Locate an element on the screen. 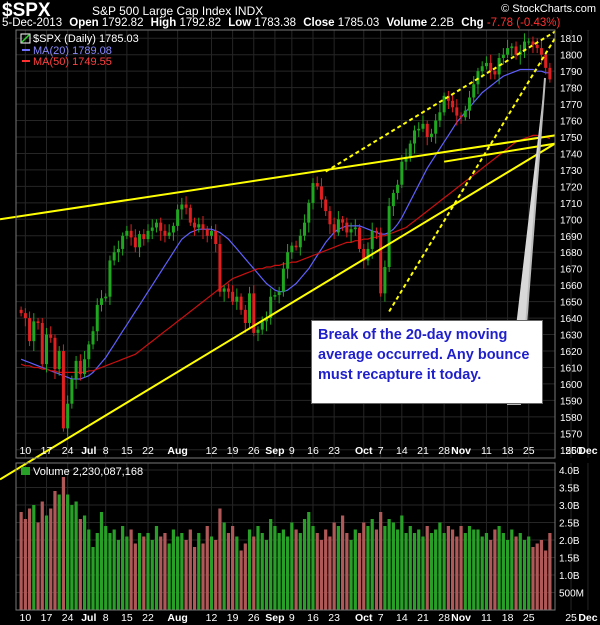 The image size is (600, 625). price-x-tick-label: 16 is located at coordinates (313, 451).